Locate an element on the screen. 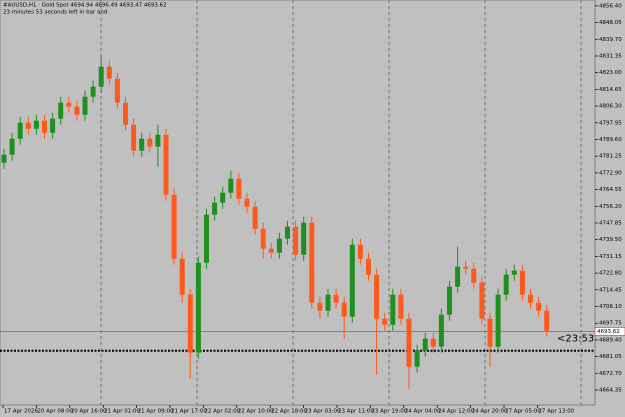 Image resolution: width=625 pixels, height=417 pixels. y-tick-label: 4756.20 is located at coordinates (610, 207).